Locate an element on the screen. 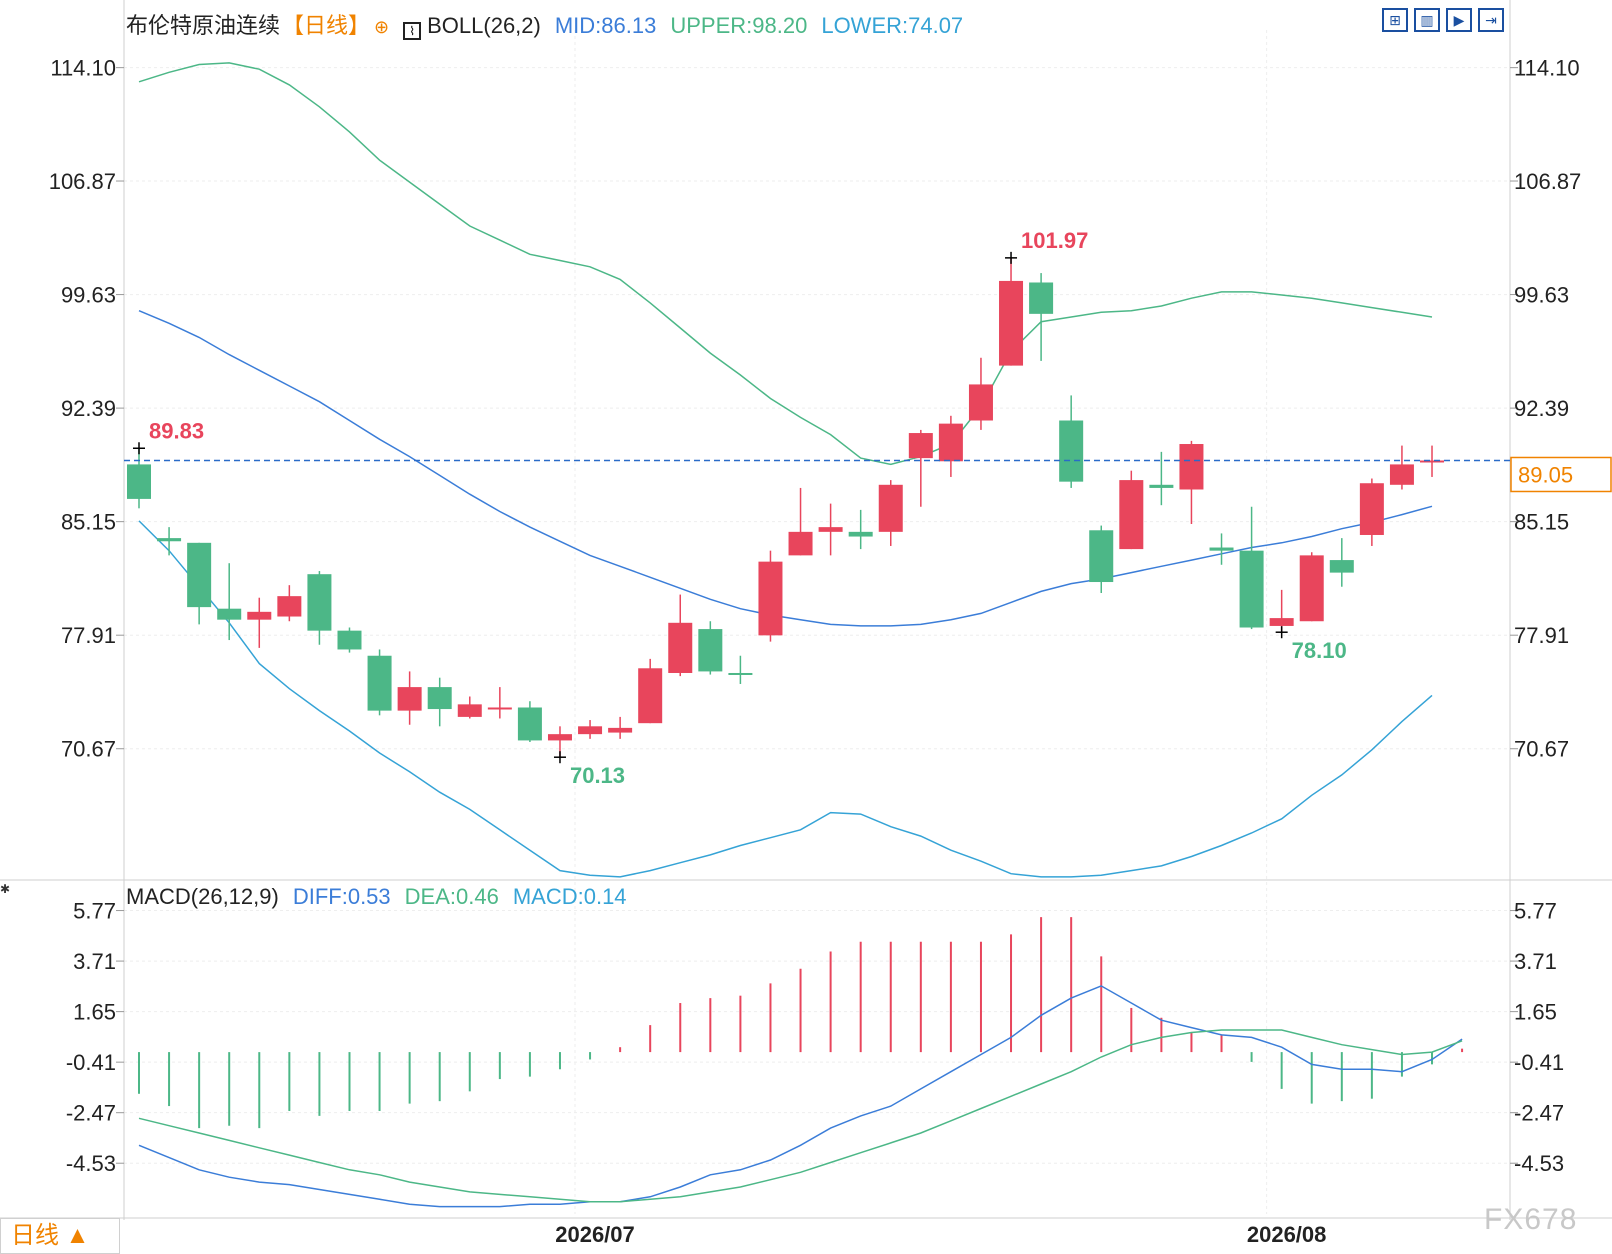  current-price-marker: 89.05 is located at coordinates (868, 474).